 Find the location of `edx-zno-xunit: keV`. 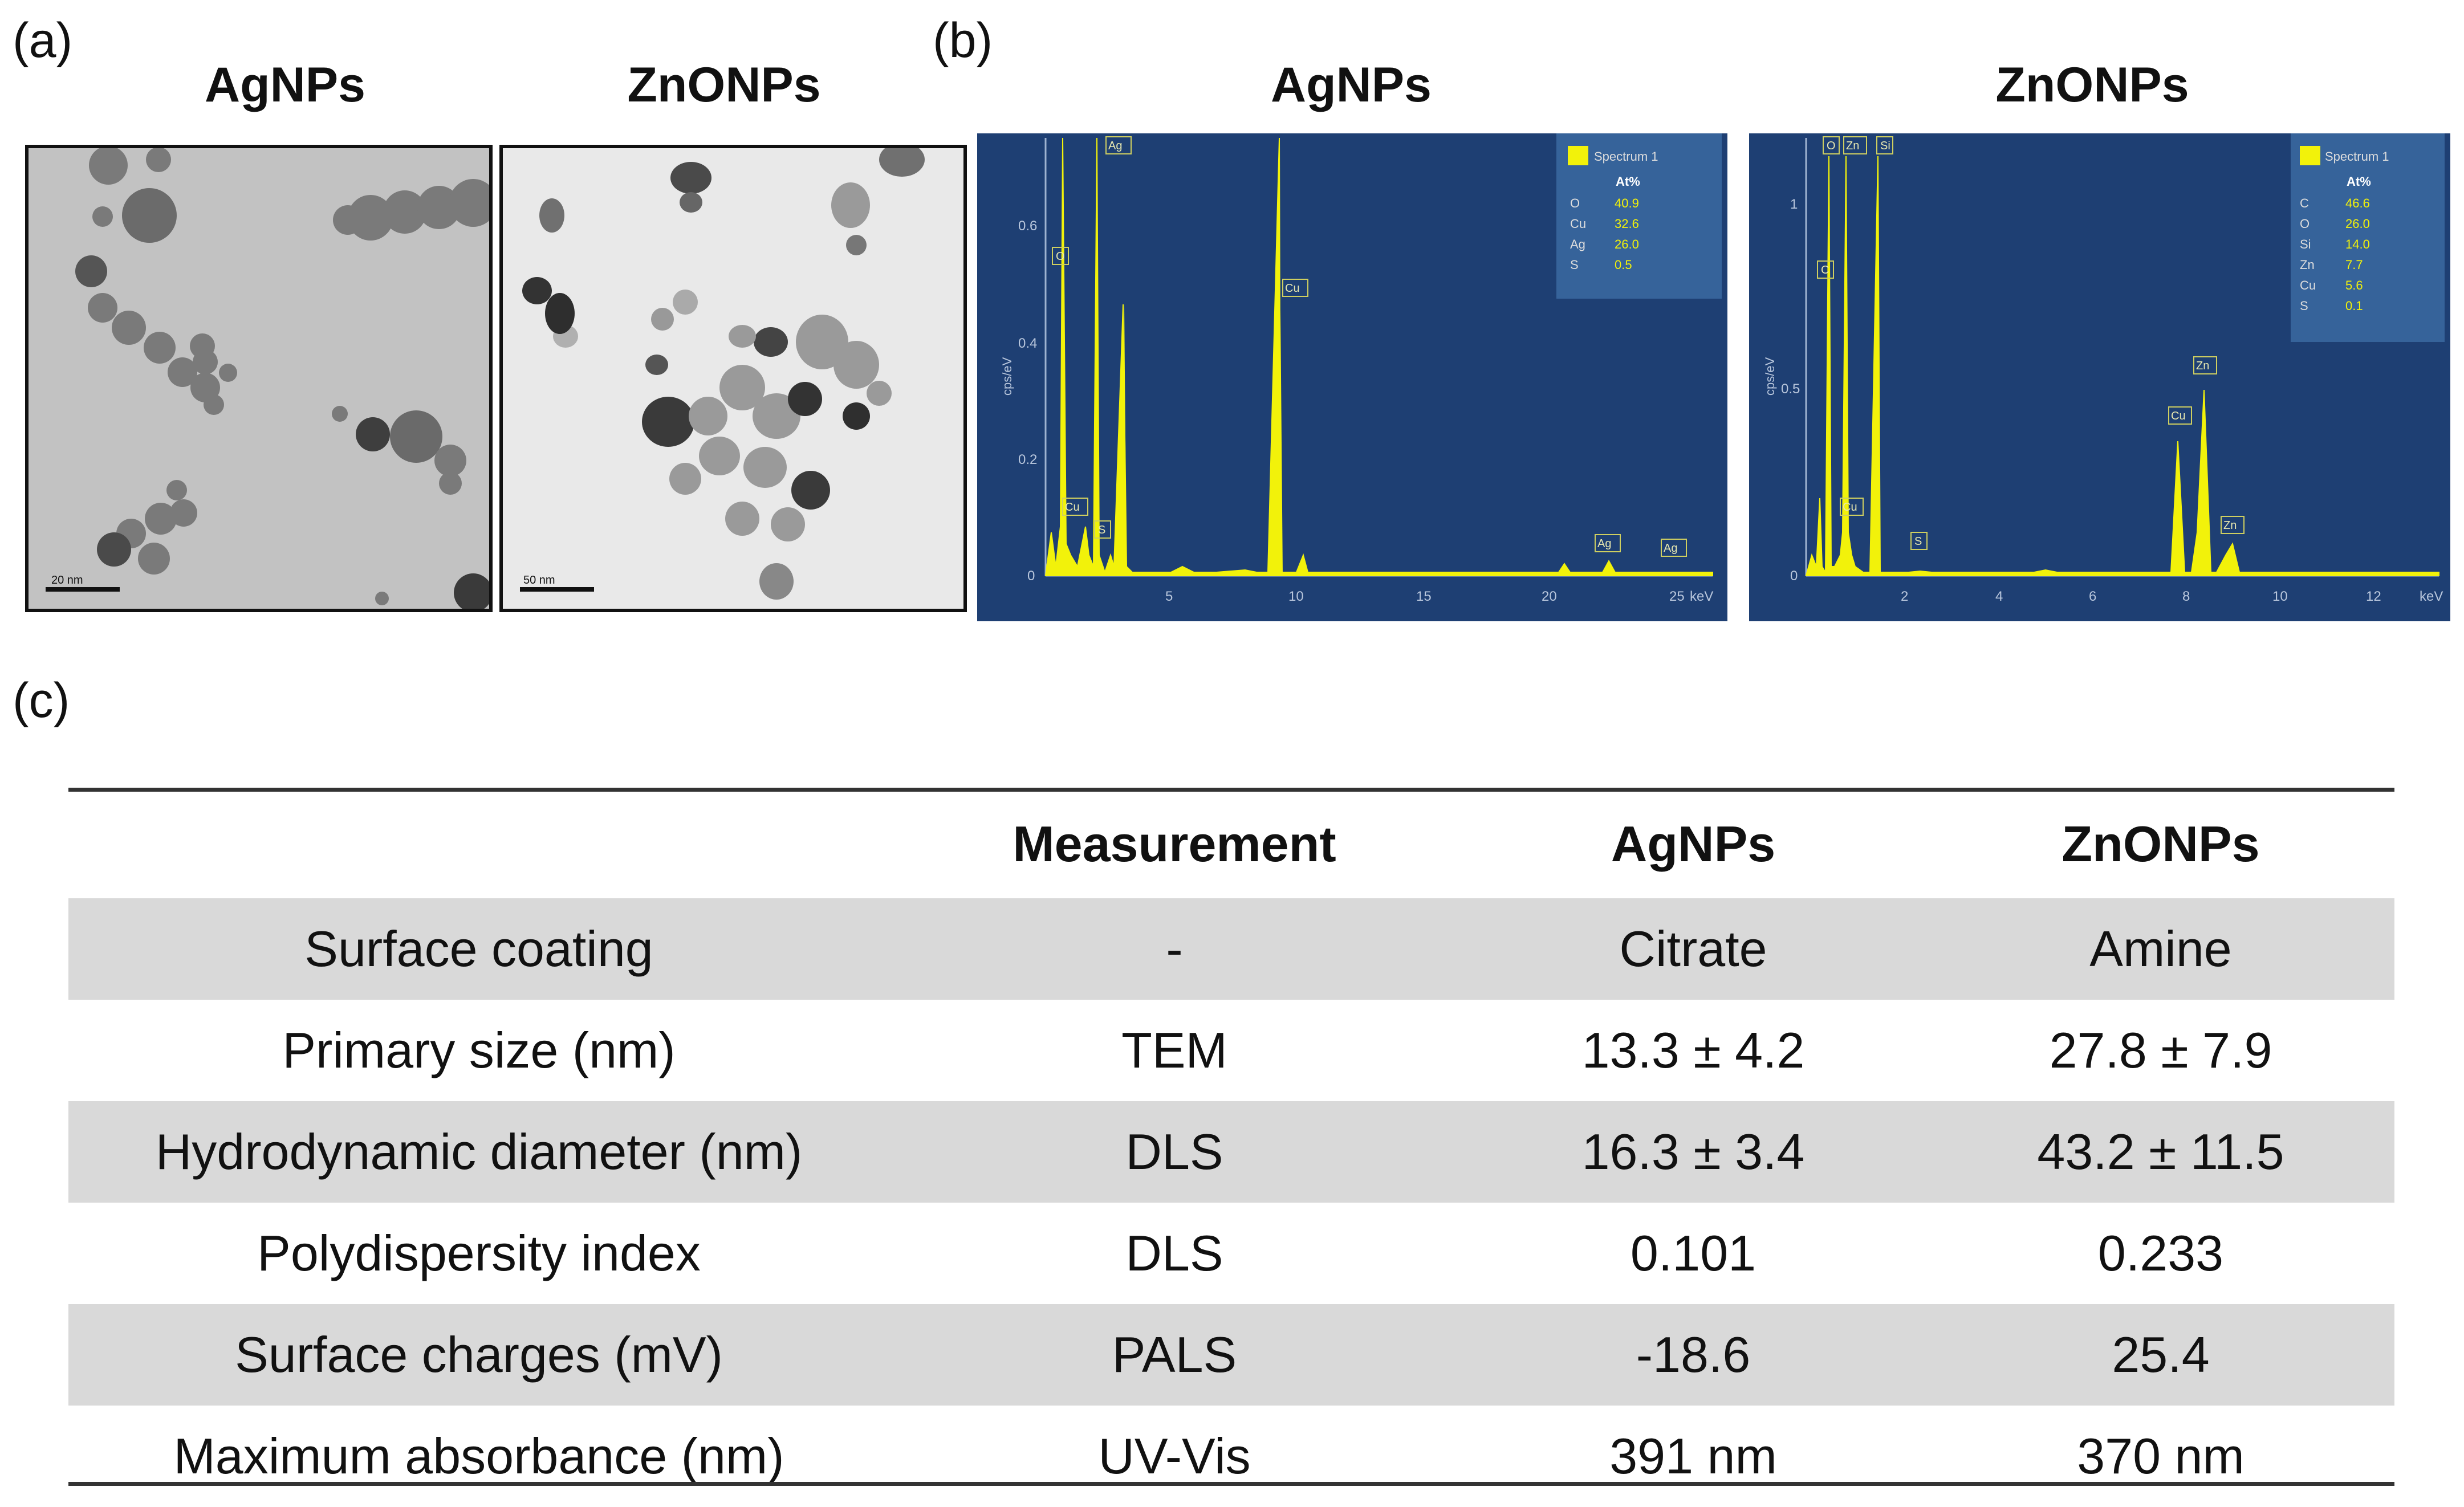

edx-zno-xunit: keV is located at coordinates (2431, 596).